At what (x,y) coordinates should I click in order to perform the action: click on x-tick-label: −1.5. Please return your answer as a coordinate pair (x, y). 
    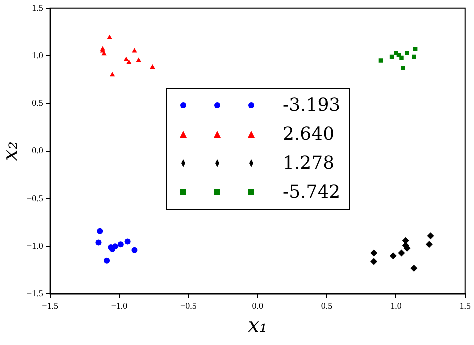
    Looking at the image, I should click on (50, 305).